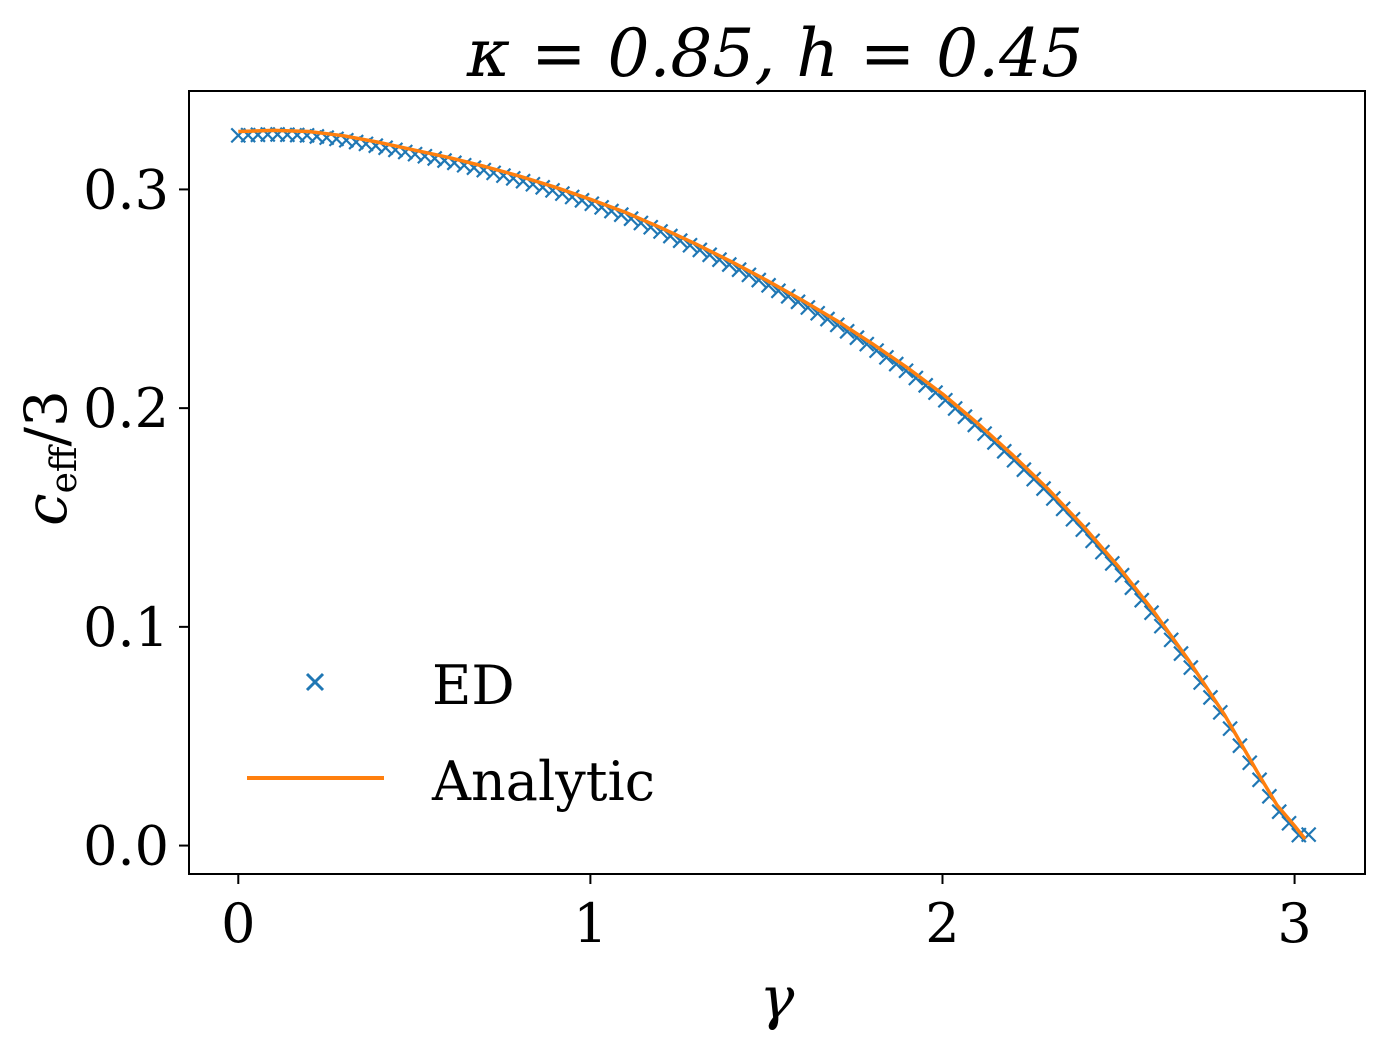  I want to click on y-tick-label: 0.2, so click(126, 408).